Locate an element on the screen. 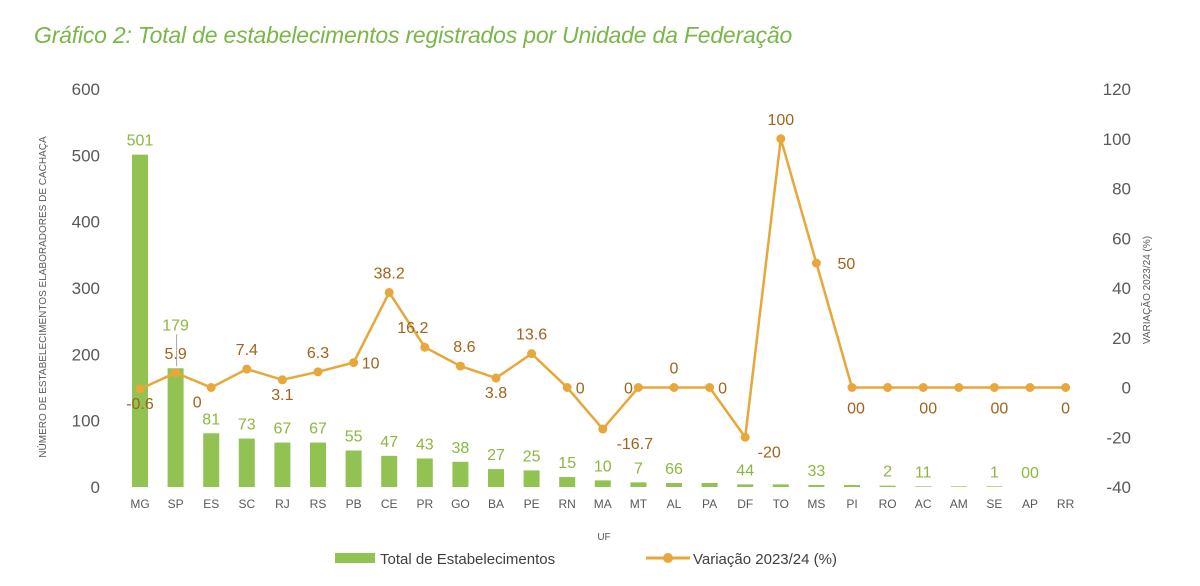  bar-data-label: 1 is located at coordinates (994, 472).